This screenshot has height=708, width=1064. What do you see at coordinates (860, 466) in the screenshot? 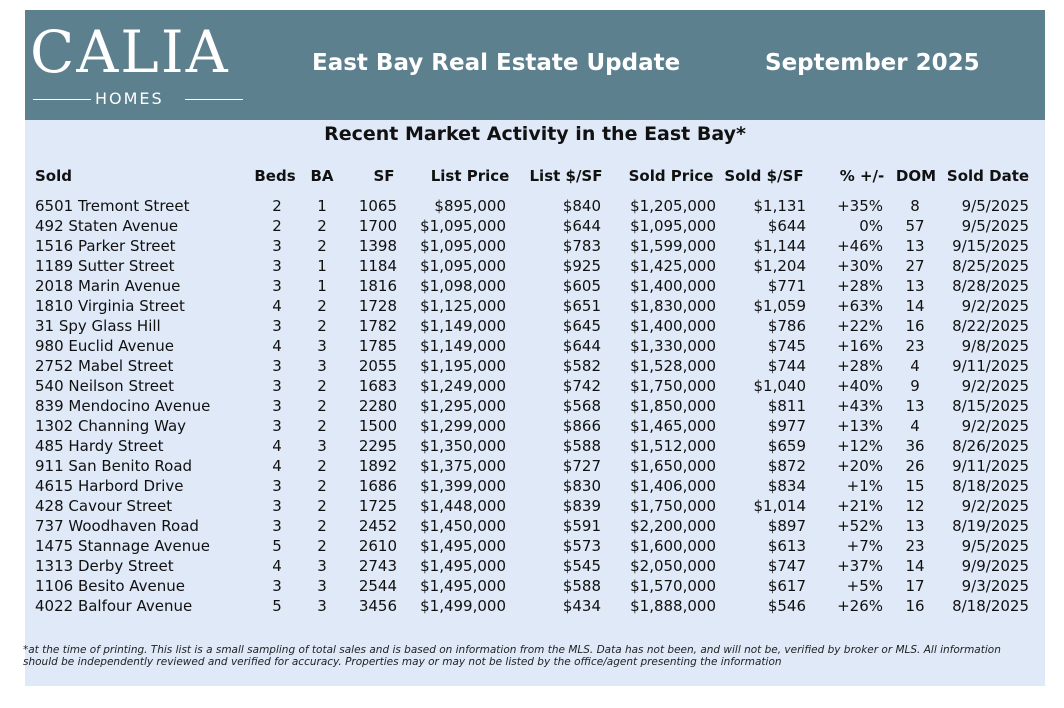
I see `table-cell: +20%` at bounding box center [860, 466].